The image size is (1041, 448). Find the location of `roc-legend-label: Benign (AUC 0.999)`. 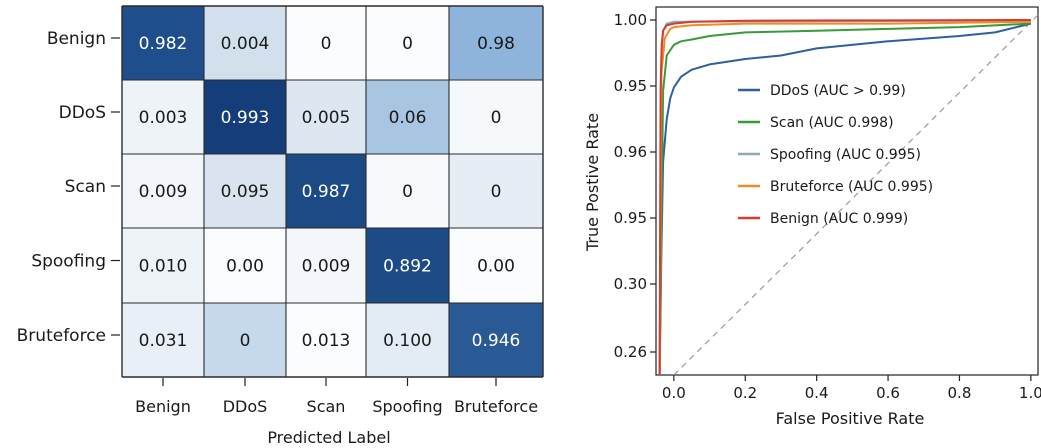

roc-legend-label: Benign (AUC 0.999) is located at coordinates (839, 219).